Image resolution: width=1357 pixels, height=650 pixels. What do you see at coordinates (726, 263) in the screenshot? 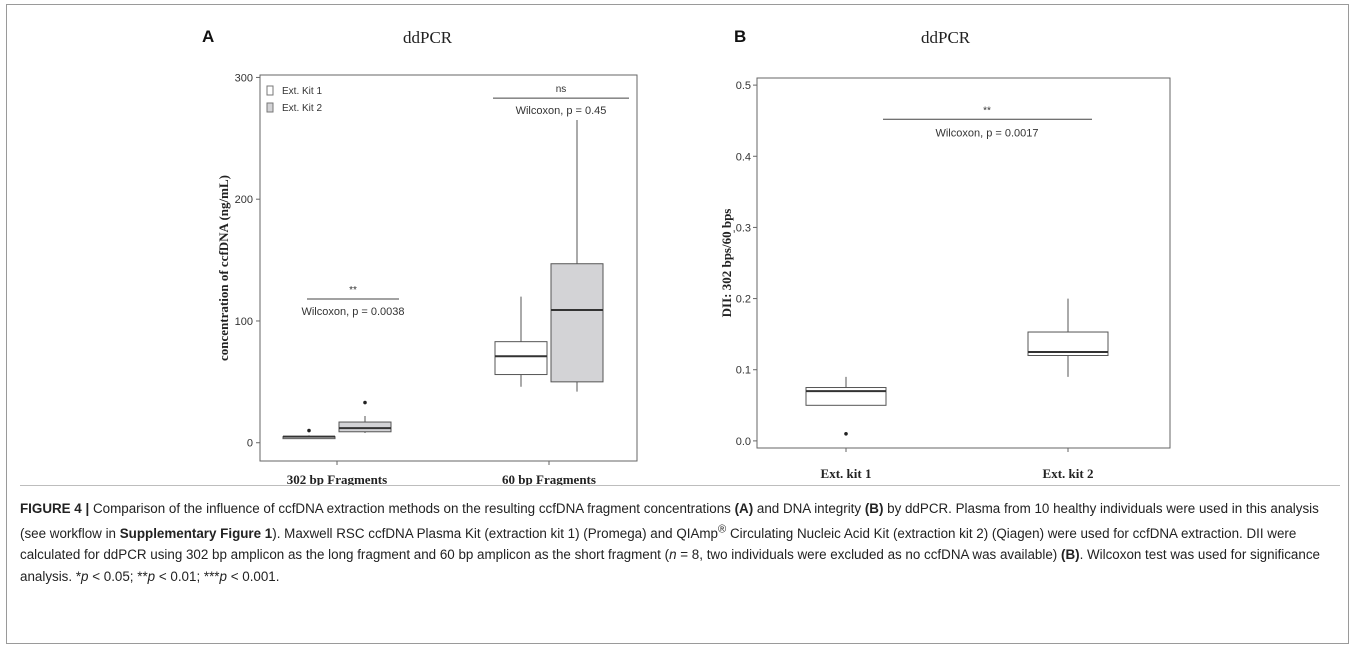
I see `y-axis-label-b: DII: 302 bps/60 bps` at bounding box center [726, 263].